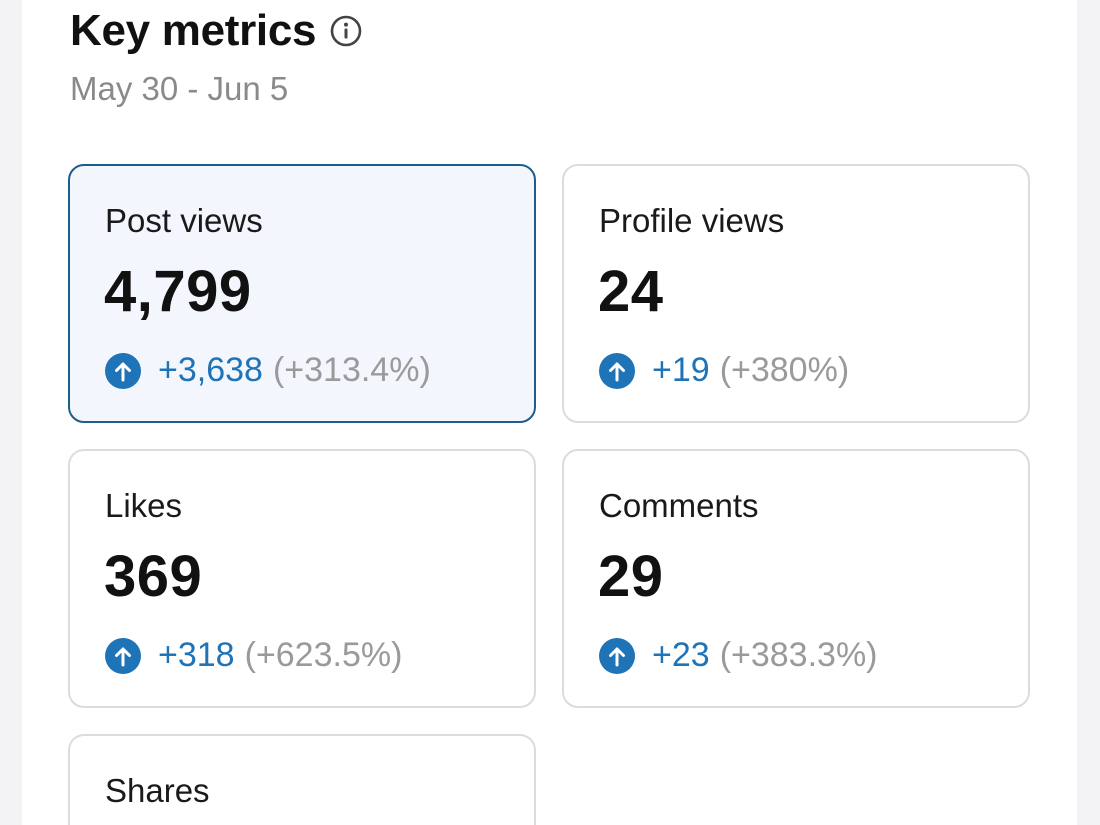 This screenshot has height=825, width=1100. What do you see at coordinates (193, 30) in the screenshot?
I see `section-title: Key metrics` at bounding box center [193, 30].